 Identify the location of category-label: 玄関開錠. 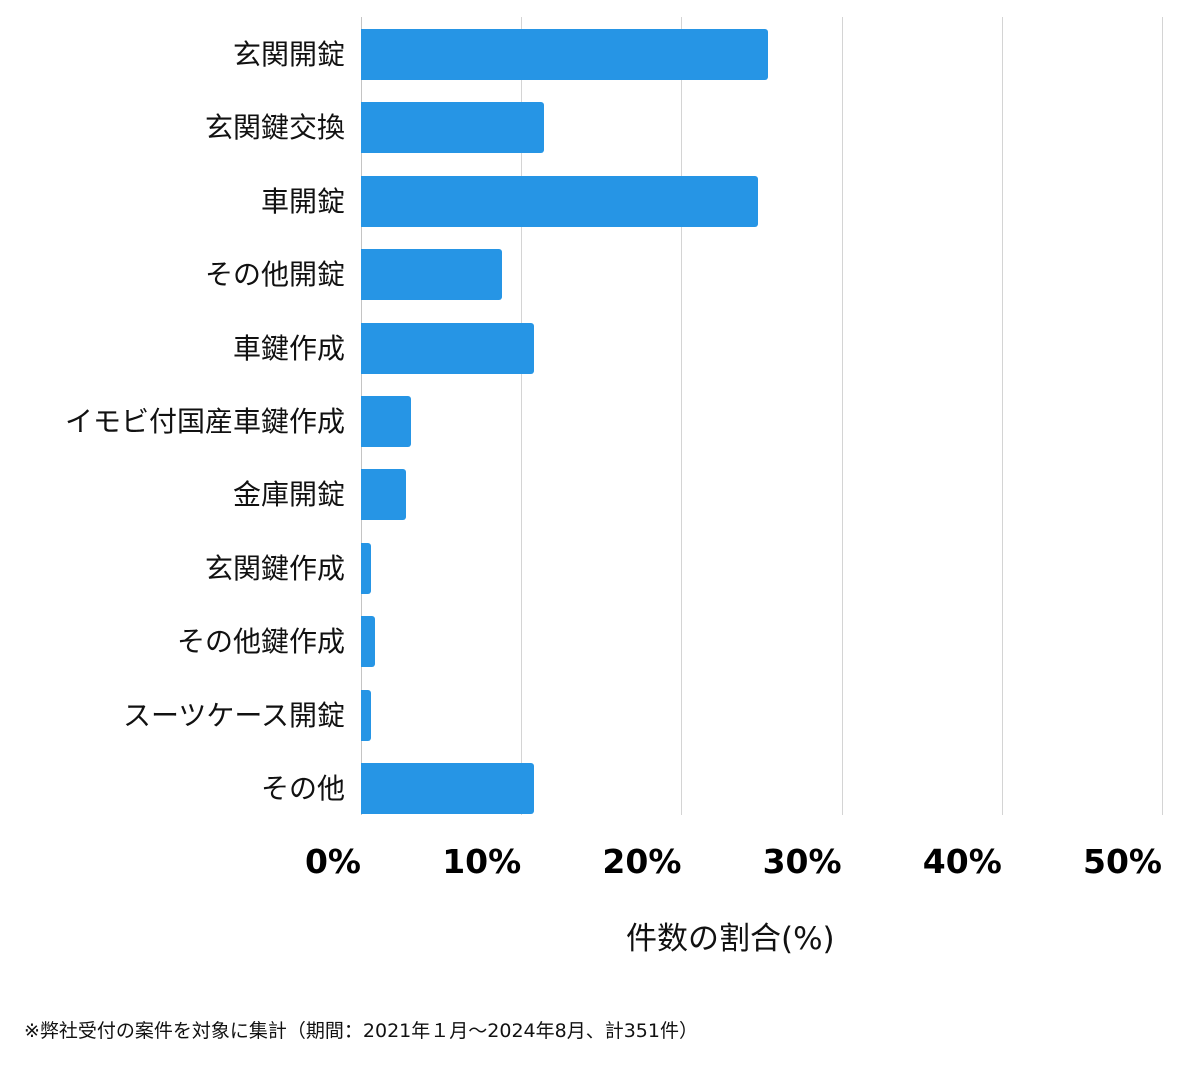
(288, 54).